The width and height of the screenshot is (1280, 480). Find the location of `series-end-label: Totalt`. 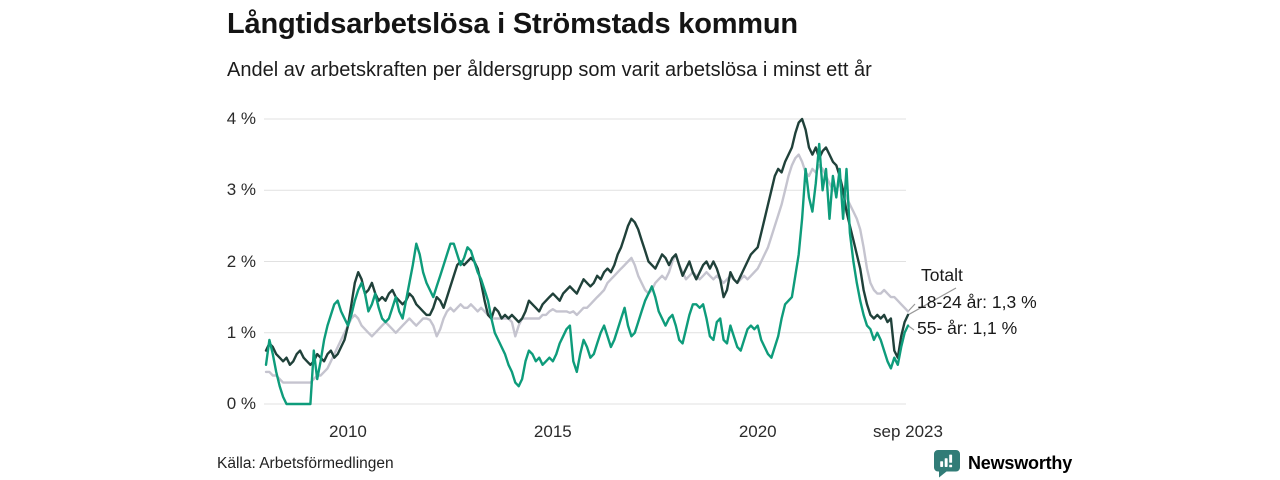

series-end-label: Totalt is located at coordinates (942, 275).